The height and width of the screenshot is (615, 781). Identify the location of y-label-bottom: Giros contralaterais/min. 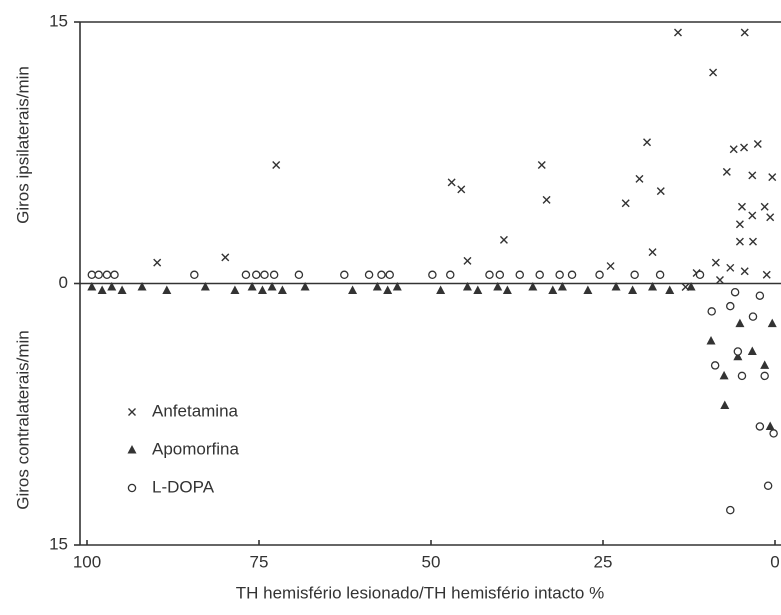
(22, 420).